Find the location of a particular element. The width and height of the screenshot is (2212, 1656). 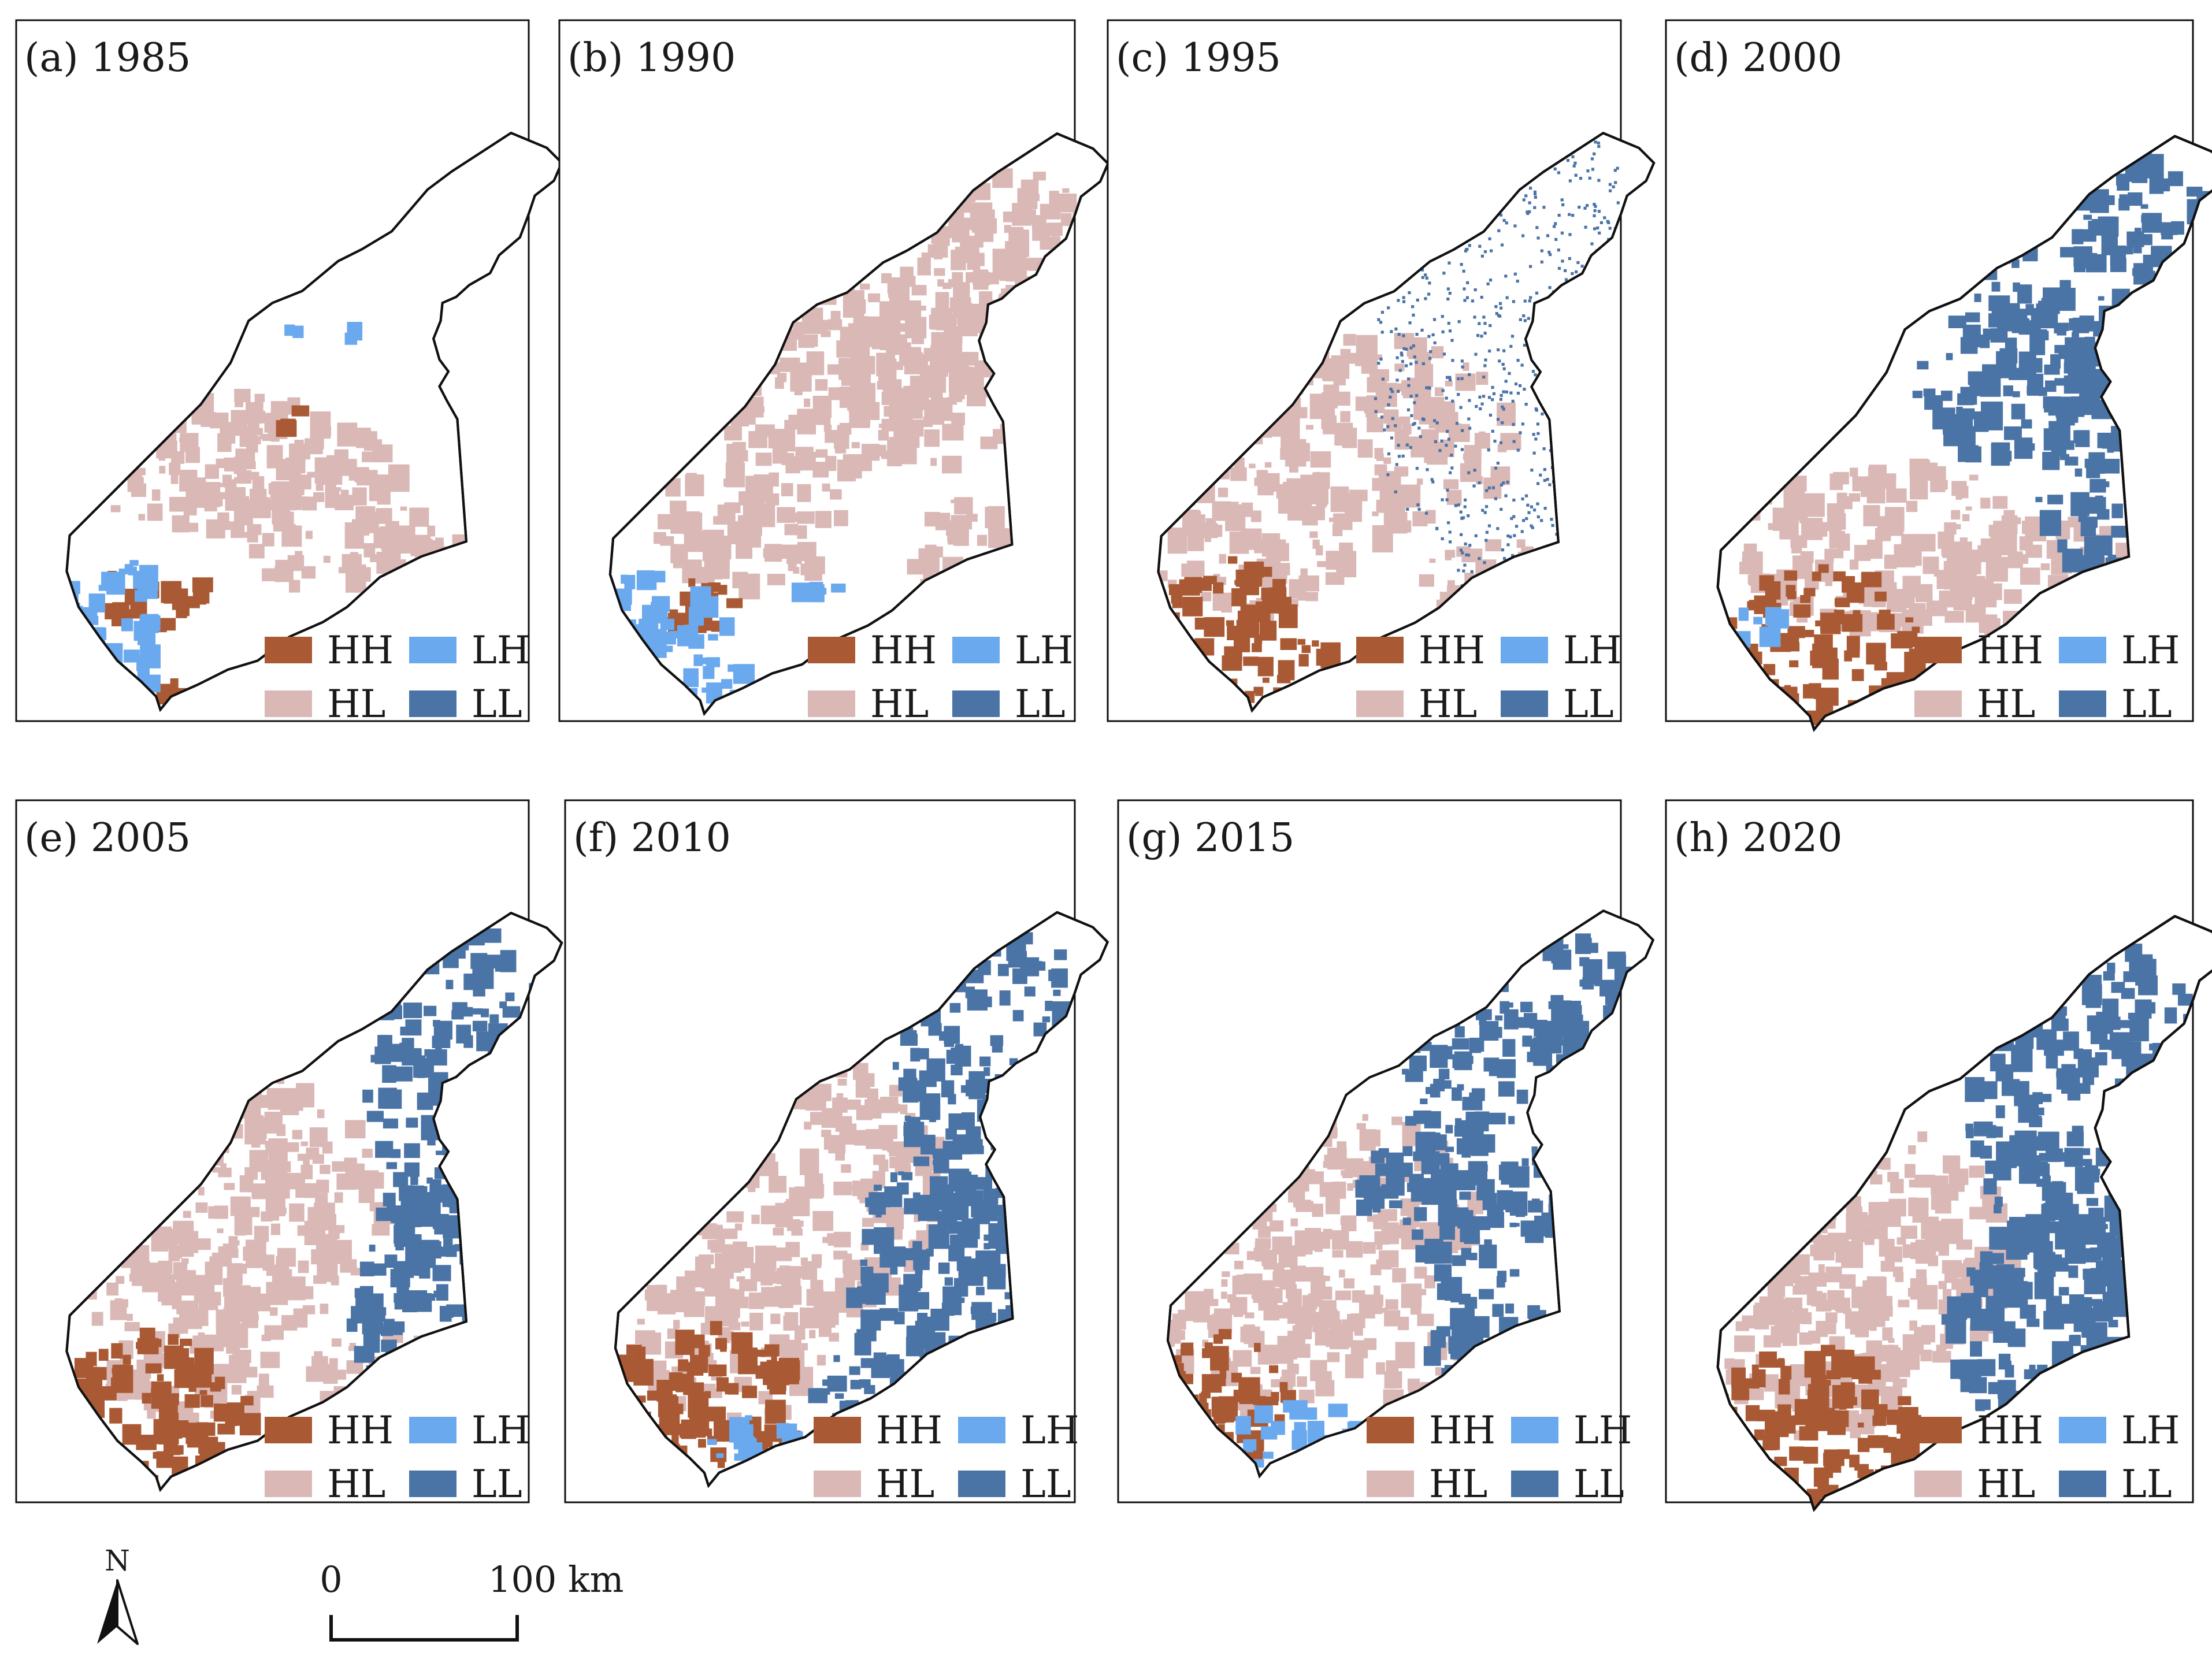

legend-swatch-ll is located at coordinates (981, 1484).